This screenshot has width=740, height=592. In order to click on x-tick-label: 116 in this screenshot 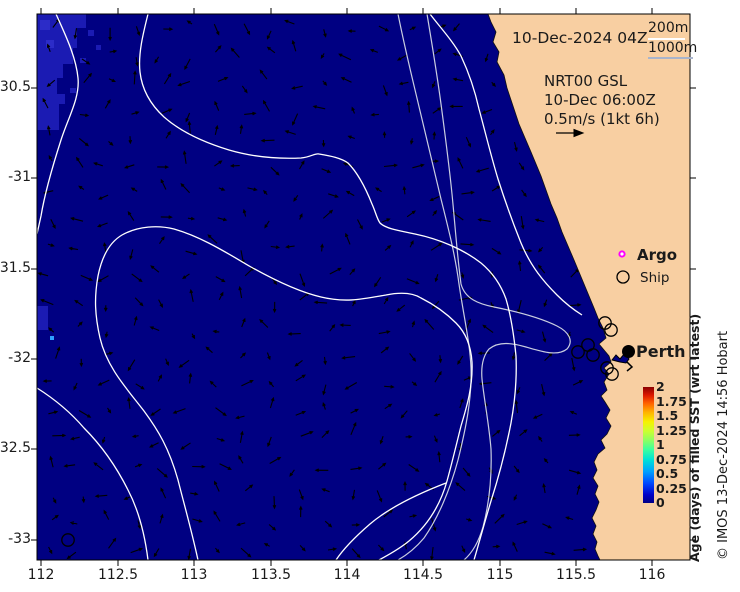, I will do `click(652, 575)`.